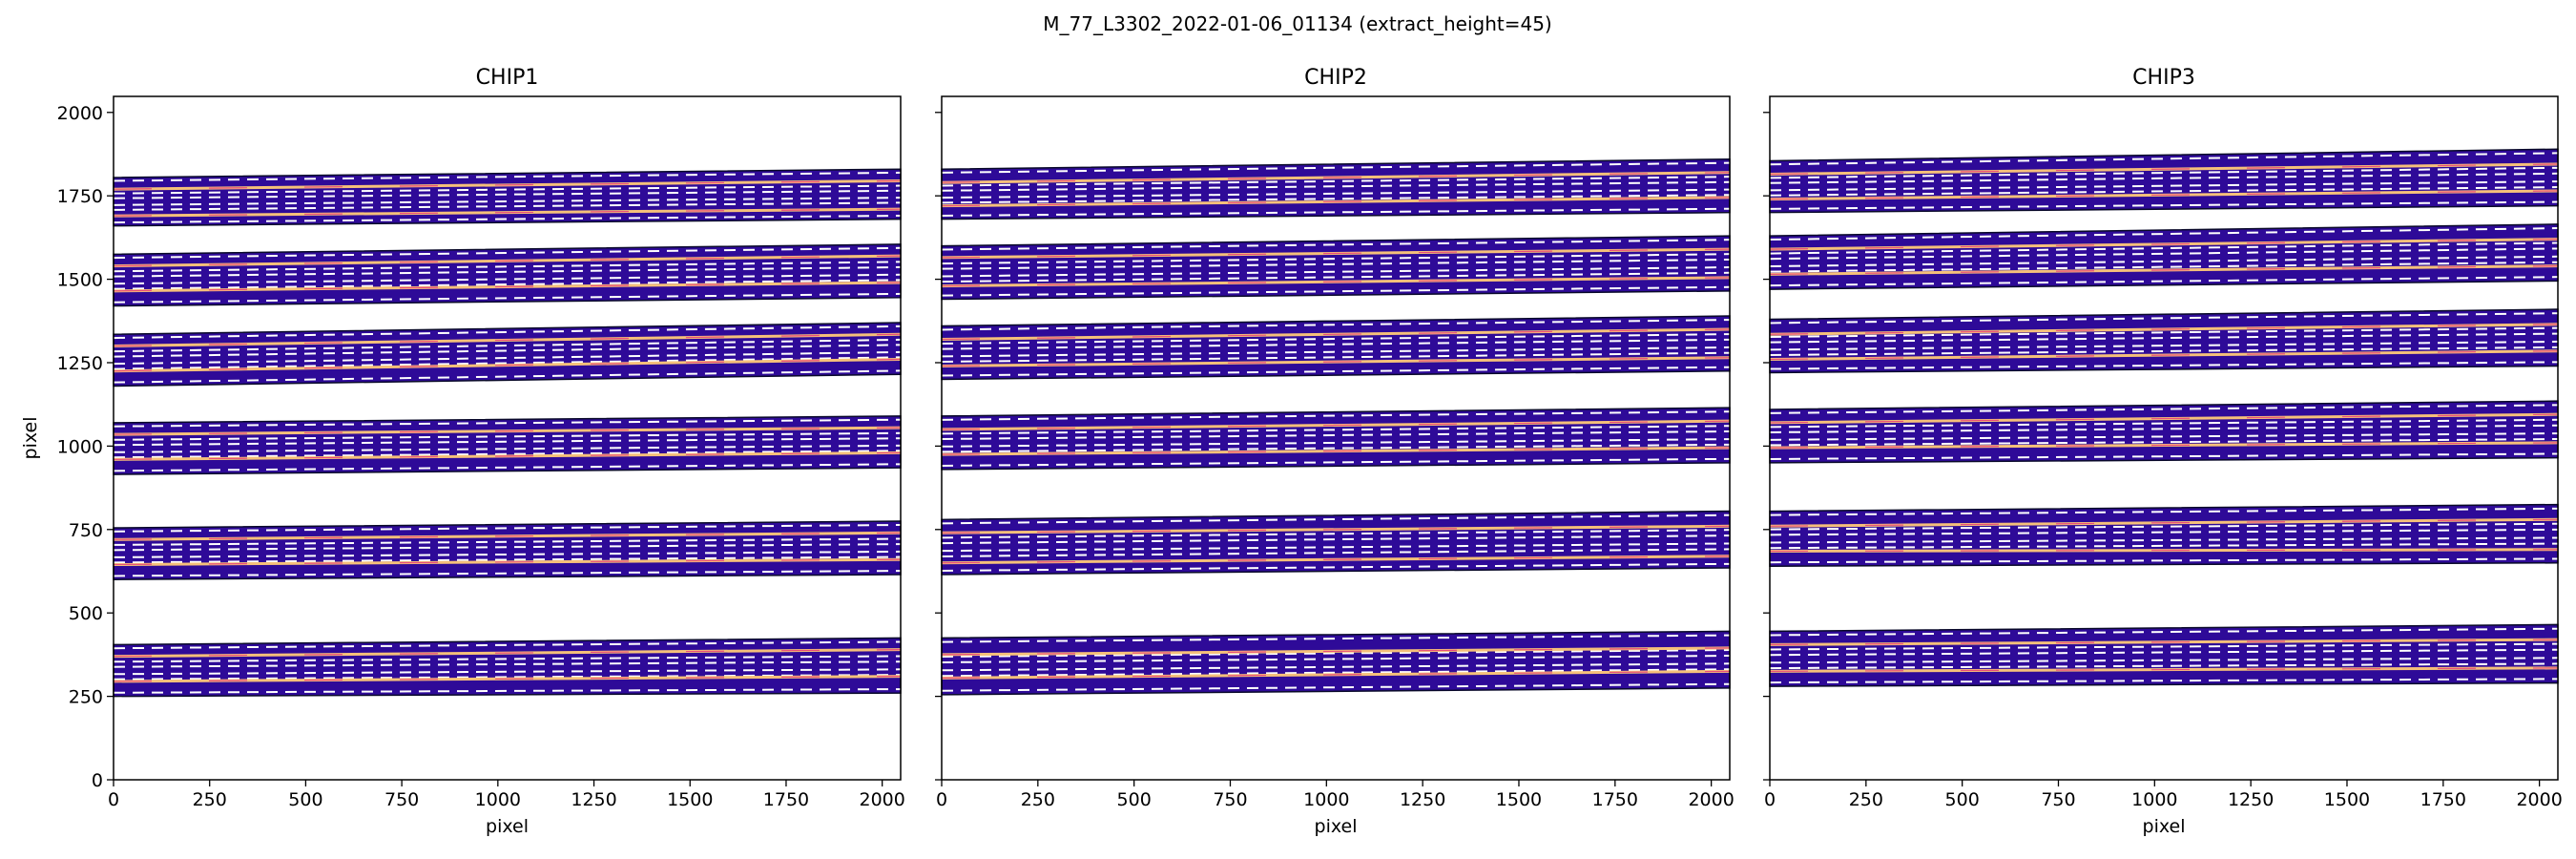 This screenshot has width=2576, height=859. What do you see at coordinates (2251, 799) in the screenshot?
I see `x-tick-label: 1250` at bounding box center [2251, 799].